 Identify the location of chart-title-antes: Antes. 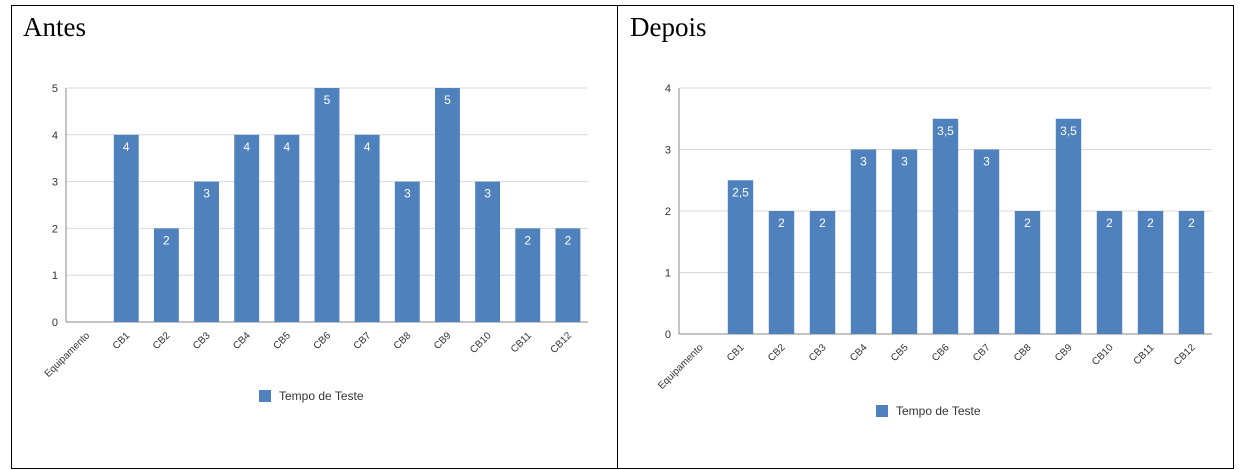
(54, 27).